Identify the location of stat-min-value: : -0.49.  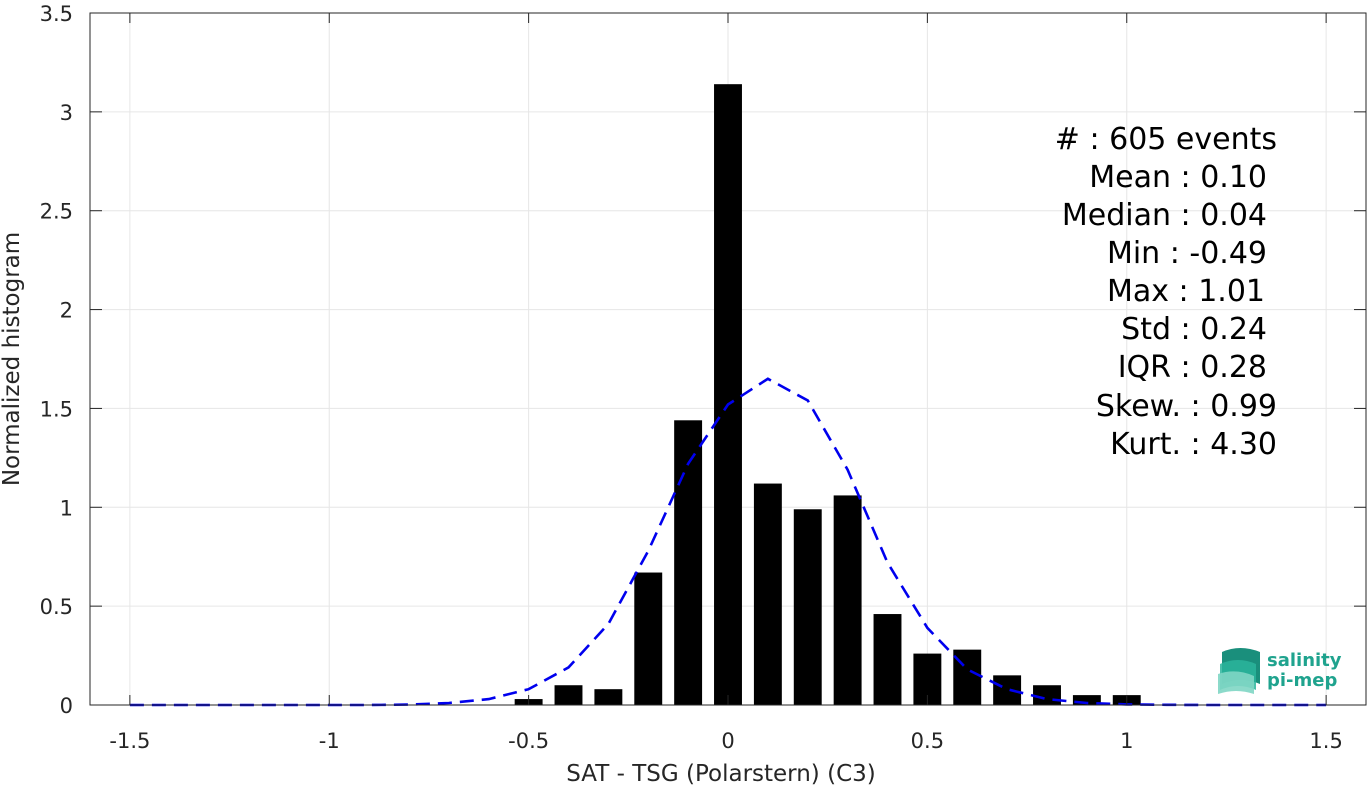
(1218, 253).